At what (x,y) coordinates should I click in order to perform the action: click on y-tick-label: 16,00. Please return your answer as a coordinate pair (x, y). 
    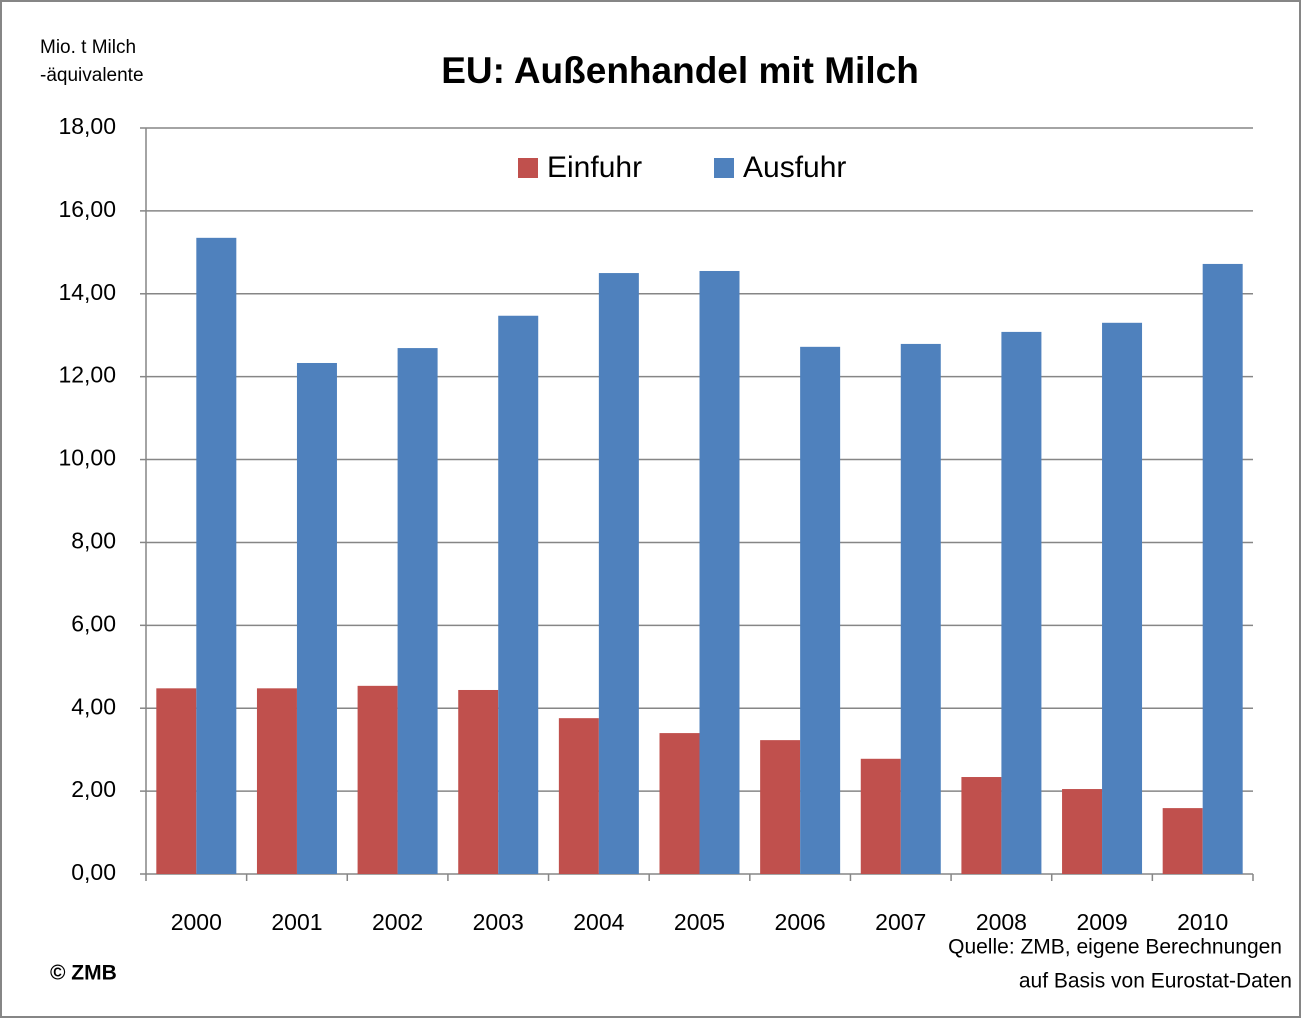
    Looking at the image, I should click on (87, 209).